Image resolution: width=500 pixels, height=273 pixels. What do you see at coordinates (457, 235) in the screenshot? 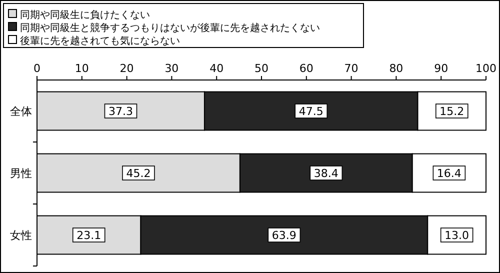
I see `data-label: 13.0` at bounding box center [457, 235].